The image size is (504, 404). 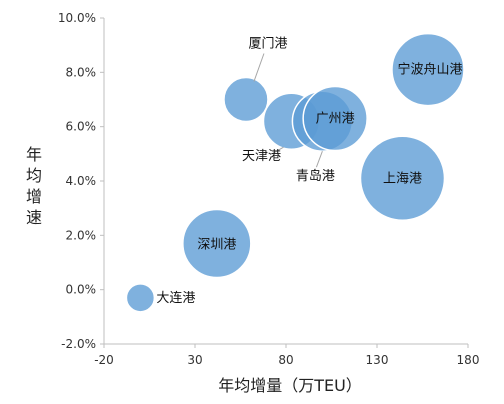 What do you see at coordinates (377, 360) in the screenshot?
I see `x-tick-label: 130` at bounding box center [377, 360].